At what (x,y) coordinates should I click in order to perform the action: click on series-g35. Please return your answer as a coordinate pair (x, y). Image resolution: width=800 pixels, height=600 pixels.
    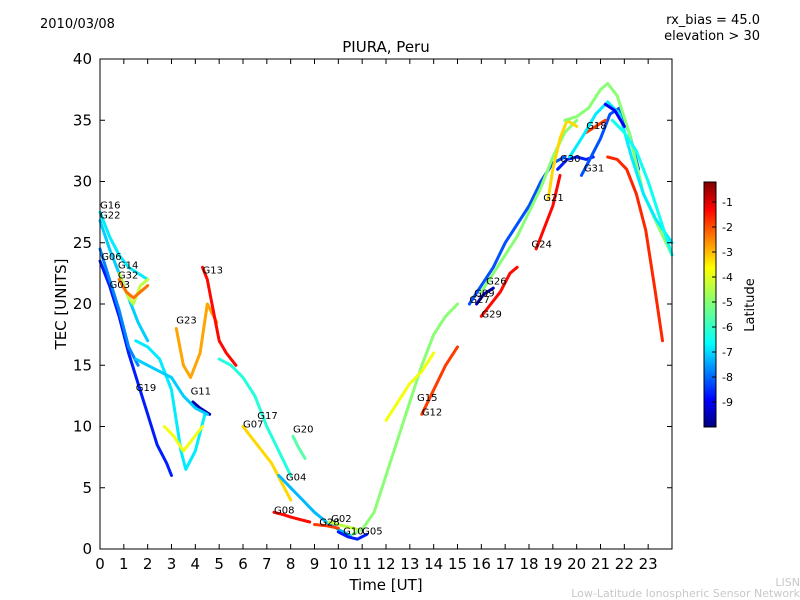
    Looking at the image, I should click on (614, 115).